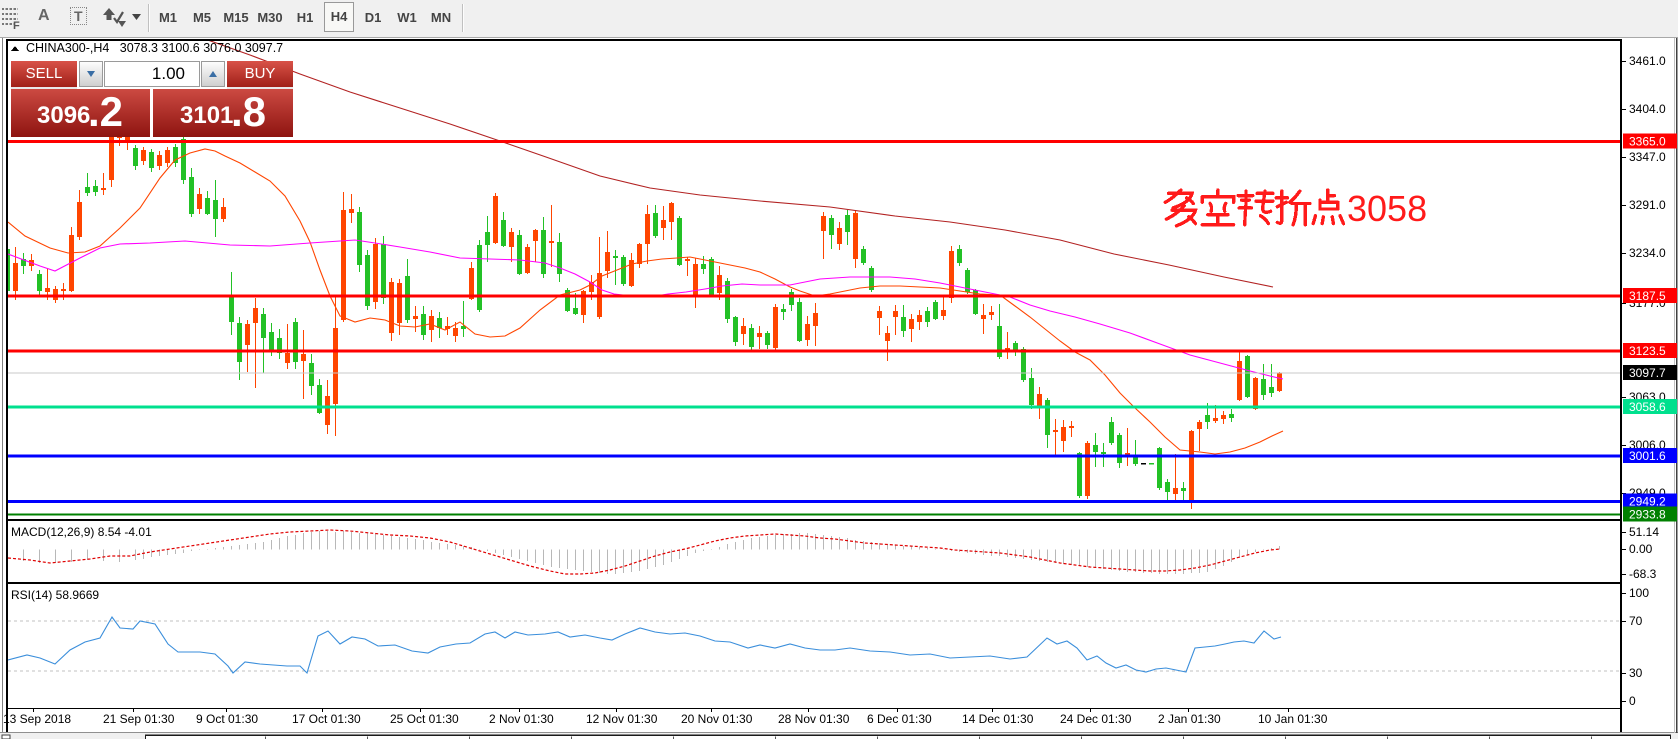 This screenshot has width=1678, height=739. I want to click on svg-text: 12 Nov 01:30, so click(622, 719).